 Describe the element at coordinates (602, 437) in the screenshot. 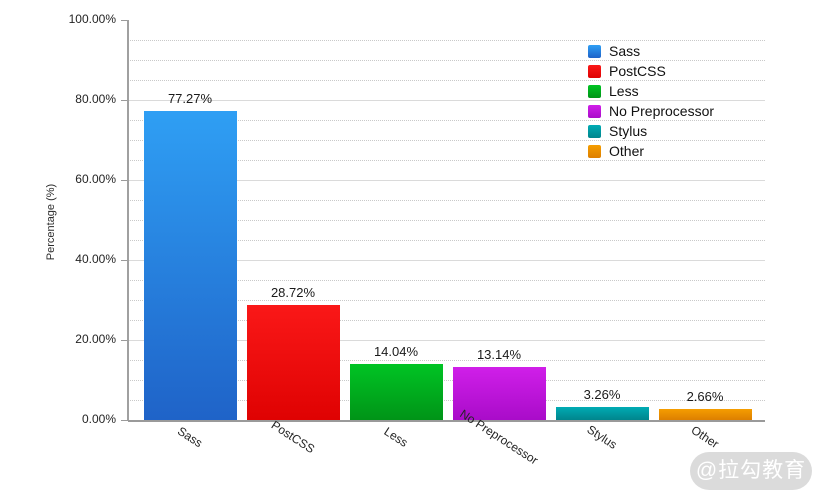

I see `category-label: Stylus` at that location.